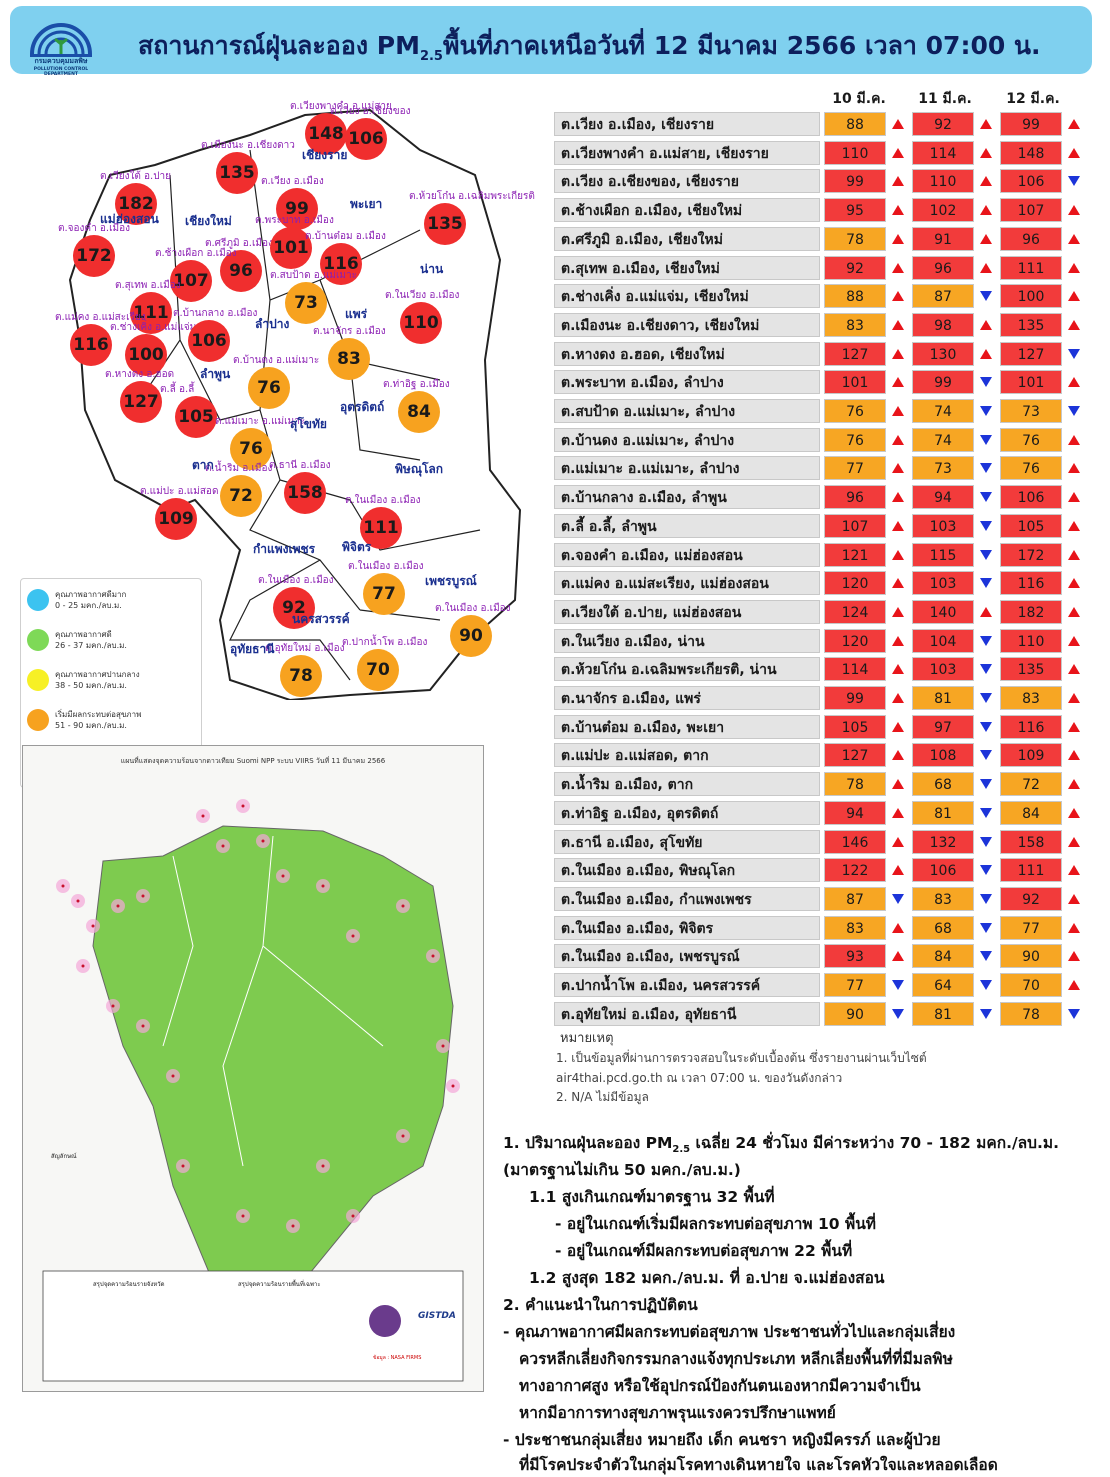 This screenshot has width=1110, height=1477. I want to click on pm25-value: 81, so click(943, 698).